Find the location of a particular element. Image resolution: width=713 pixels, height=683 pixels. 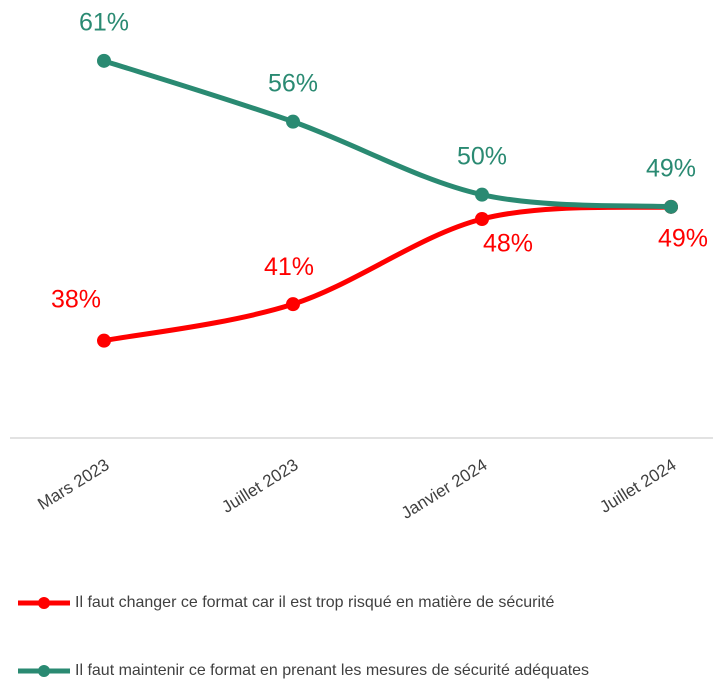

data-label: 41% is located at coordinates (289, 267).